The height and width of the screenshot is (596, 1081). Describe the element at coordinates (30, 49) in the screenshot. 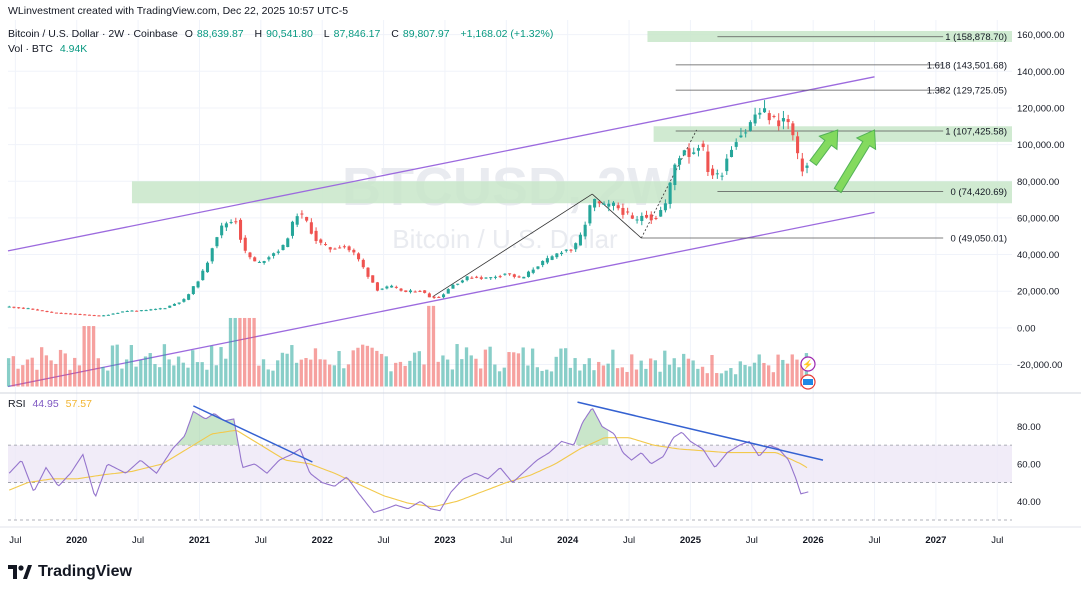

I see `volume-label: Vol · BTC` at that location.